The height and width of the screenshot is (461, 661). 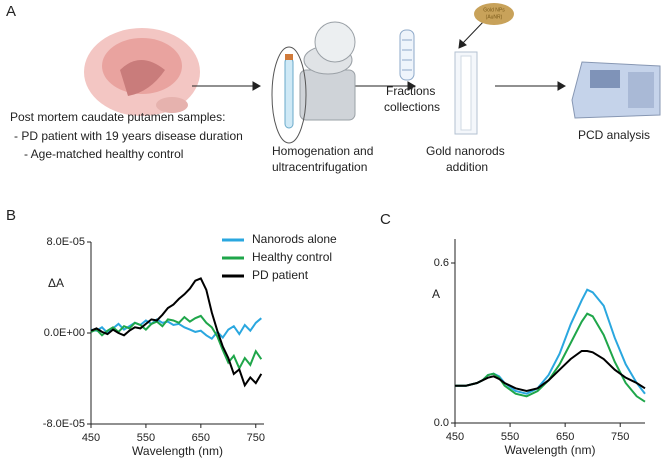 What do you see at coordinates (412, 107) in the screenshot?
I see `step-text: collections` at bounding box center [412, 107].